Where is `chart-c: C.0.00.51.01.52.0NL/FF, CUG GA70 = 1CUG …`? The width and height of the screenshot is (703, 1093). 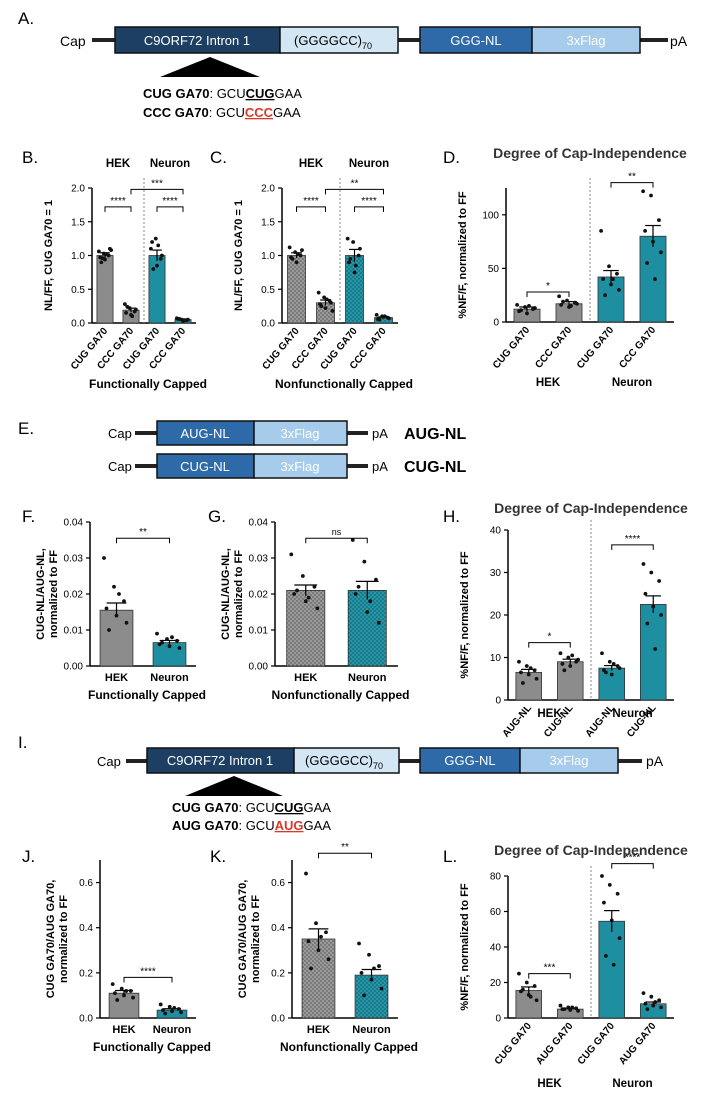
chart-c: C.0.00.51.01.52.0NL/FF, CUG GA70 = 1CUG … is located at coordinates (311, 269).